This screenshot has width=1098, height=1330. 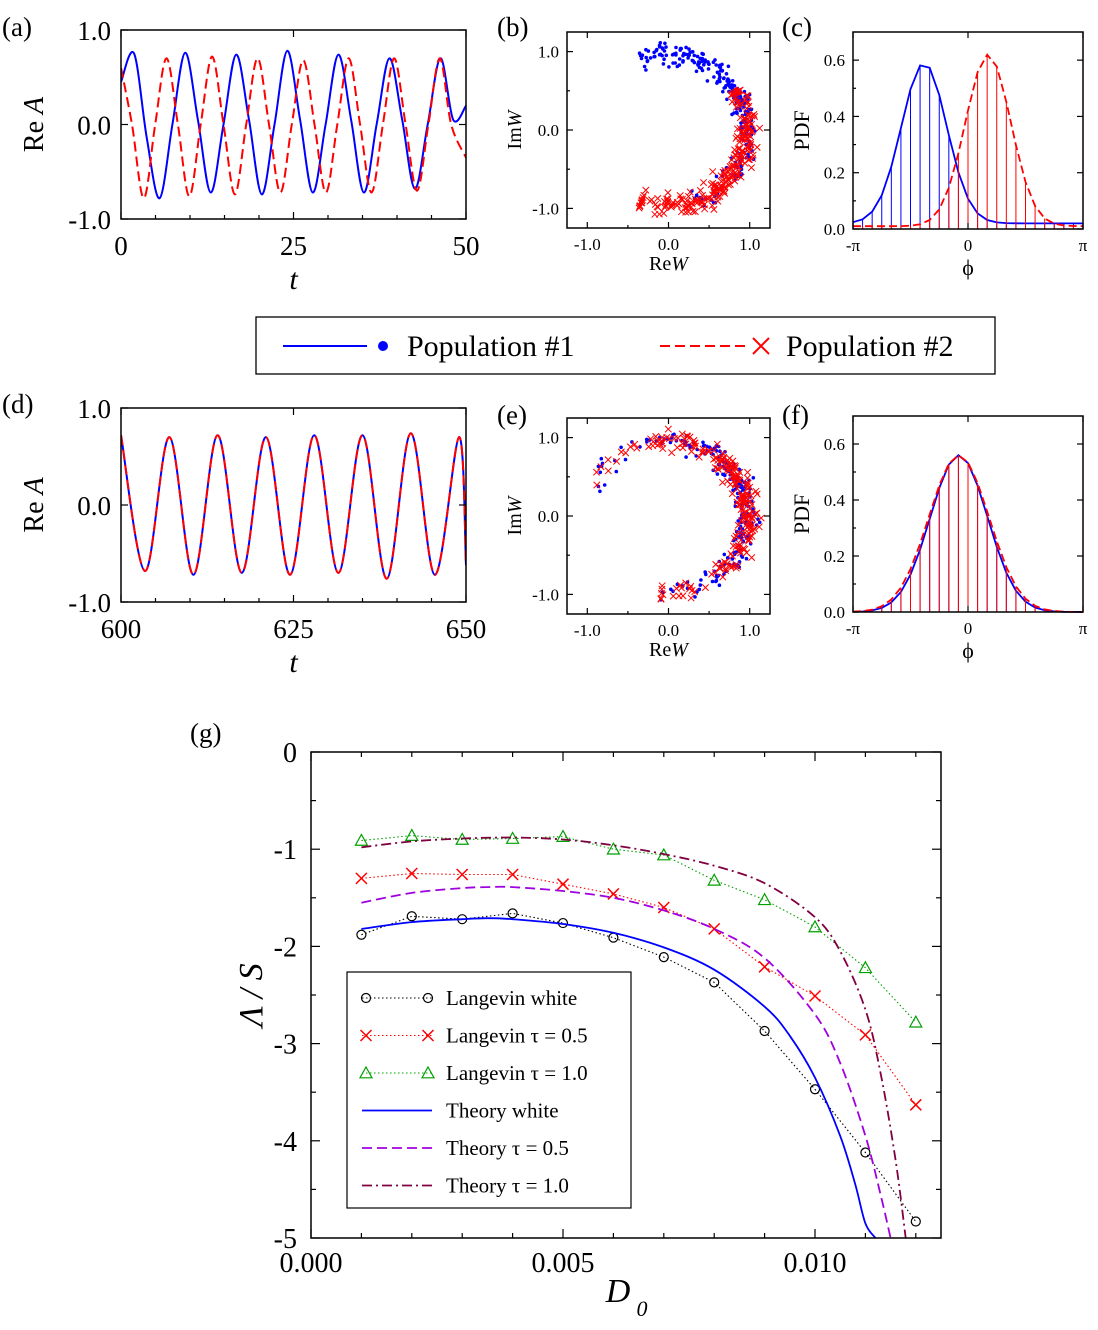 I want to click on x-tick-label: 25, so click(x=293, y=246).